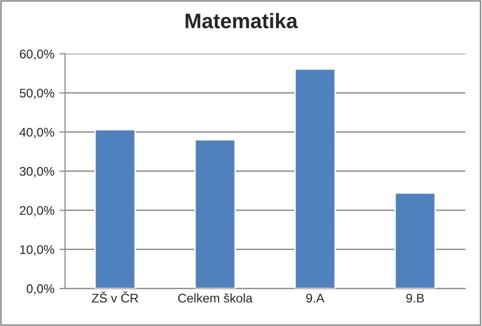  Describe the element at coordinates (37, 133) in the screenshot. I see `y-tick-label: 40,0%` at that location.